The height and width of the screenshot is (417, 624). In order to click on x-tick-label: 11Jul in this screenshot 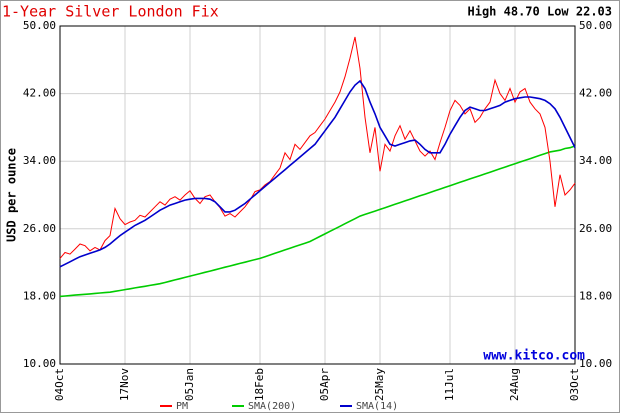, I will do `click(449, 384)`.